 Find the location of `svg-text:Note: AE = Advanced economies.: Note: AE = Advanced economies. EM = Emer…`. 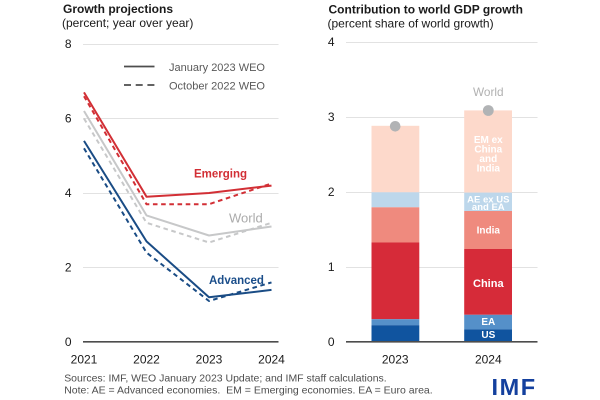

svg-text:Note: AE = Advanced economies.: Note: AE = Advanced economies. EM = Emer… is located at coordinates (248, 390).